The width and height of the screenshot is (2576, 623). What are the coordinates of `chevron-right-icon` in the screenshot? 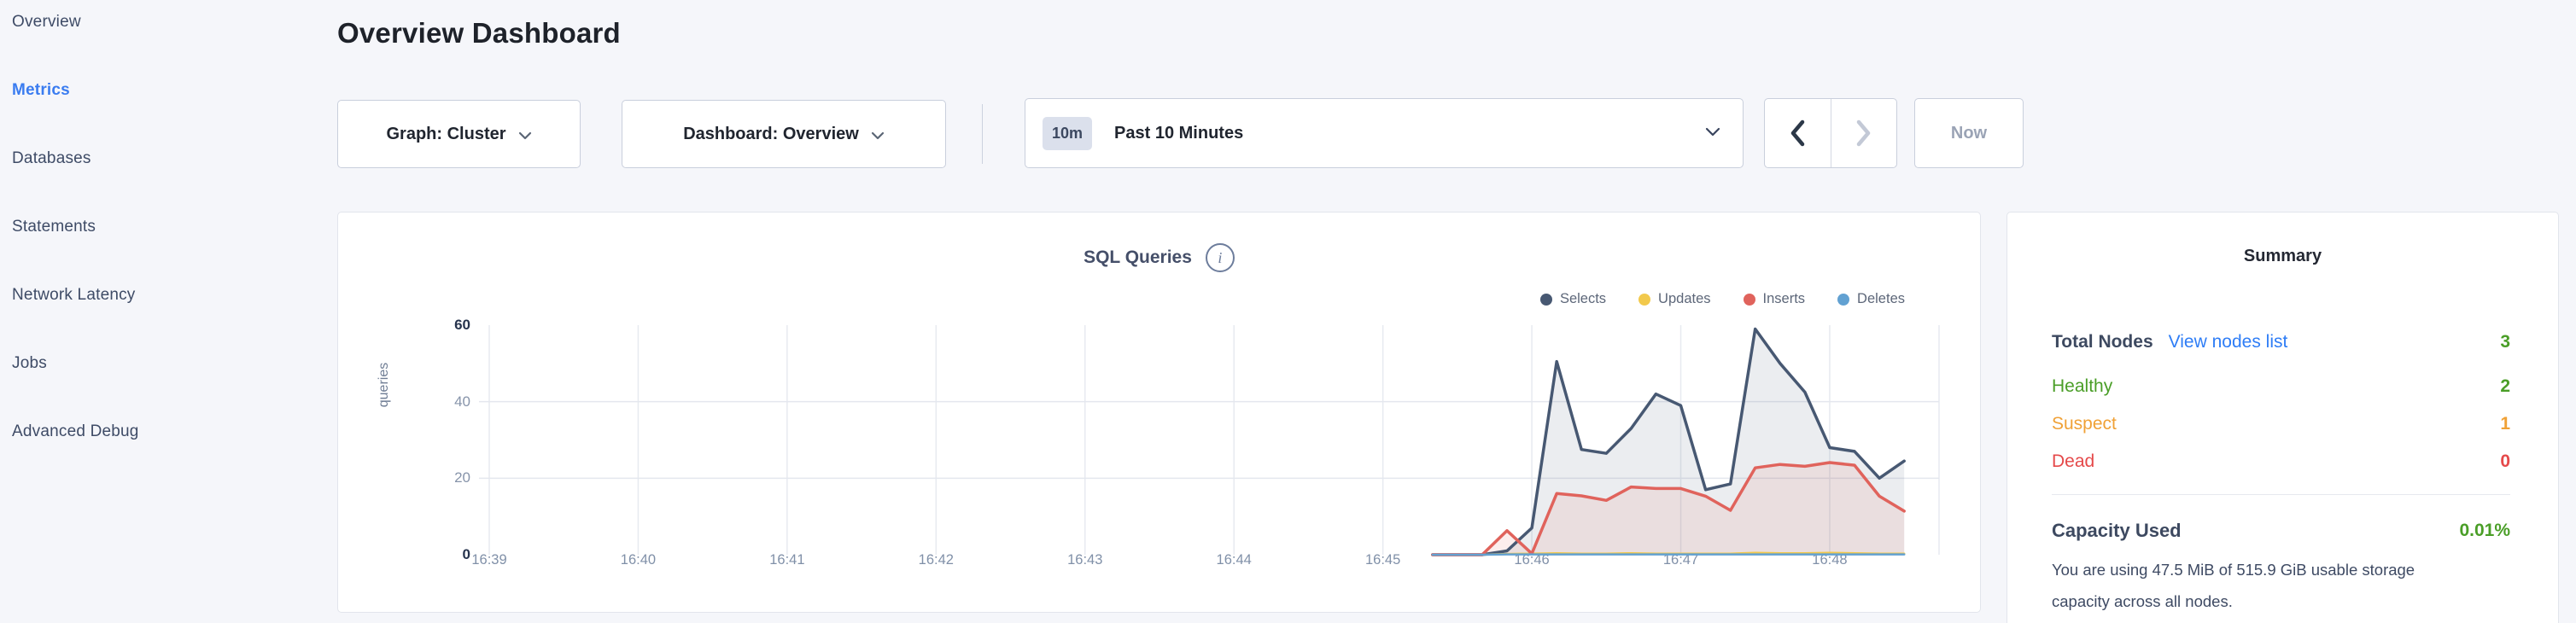 It's located at (1863, 133).